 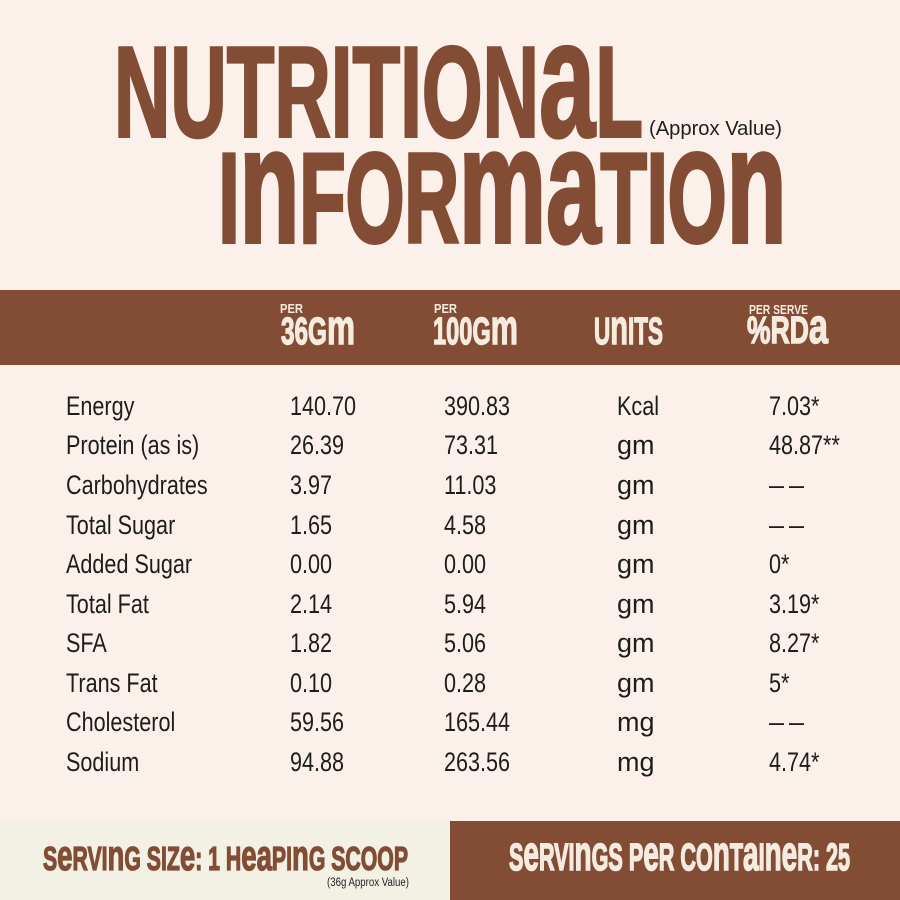 What do you see at coordinates (778, 309) in the screenshot?
I see `svg-text: PER SERVE` at bounding box center [778, 309].